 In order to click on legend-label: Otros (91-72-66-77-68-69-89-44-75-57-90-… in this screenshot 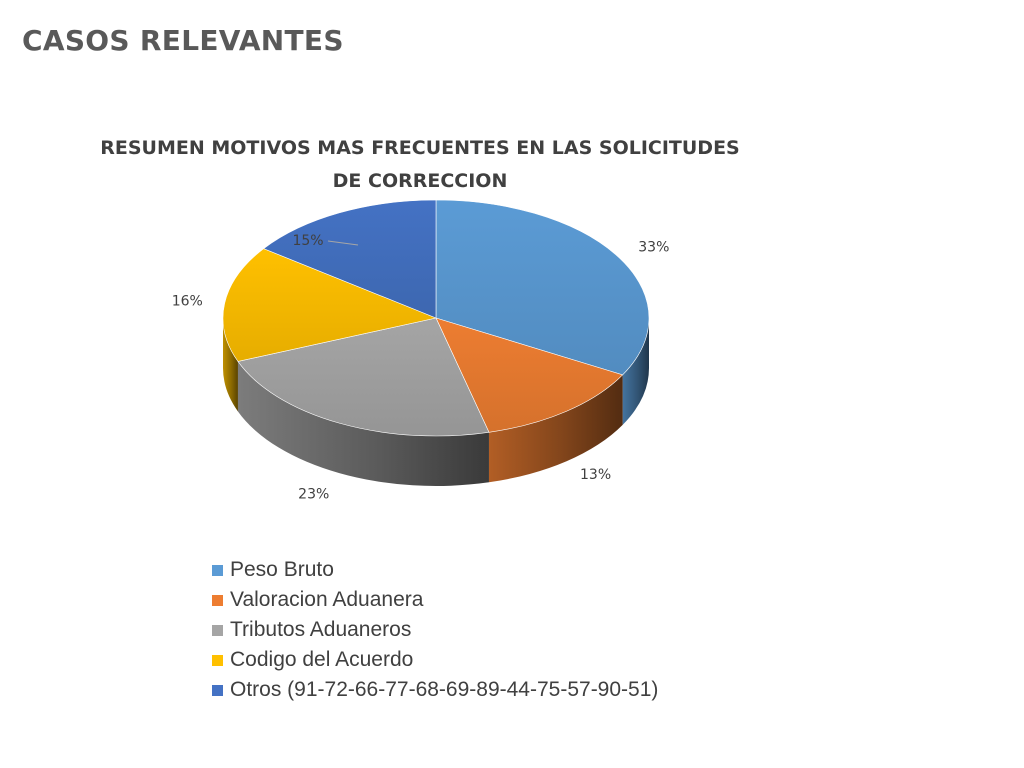, I will do `click(444, 689)`.